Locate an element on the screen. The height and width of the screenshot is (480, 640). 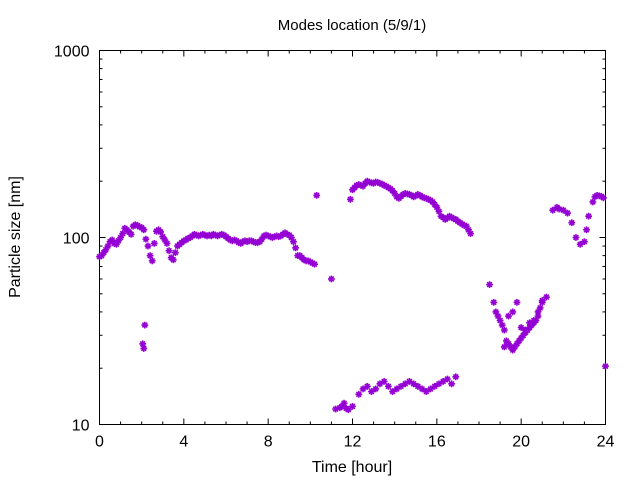
y-axis-label: Particle size [nm] is located at coordinates (15, 237).